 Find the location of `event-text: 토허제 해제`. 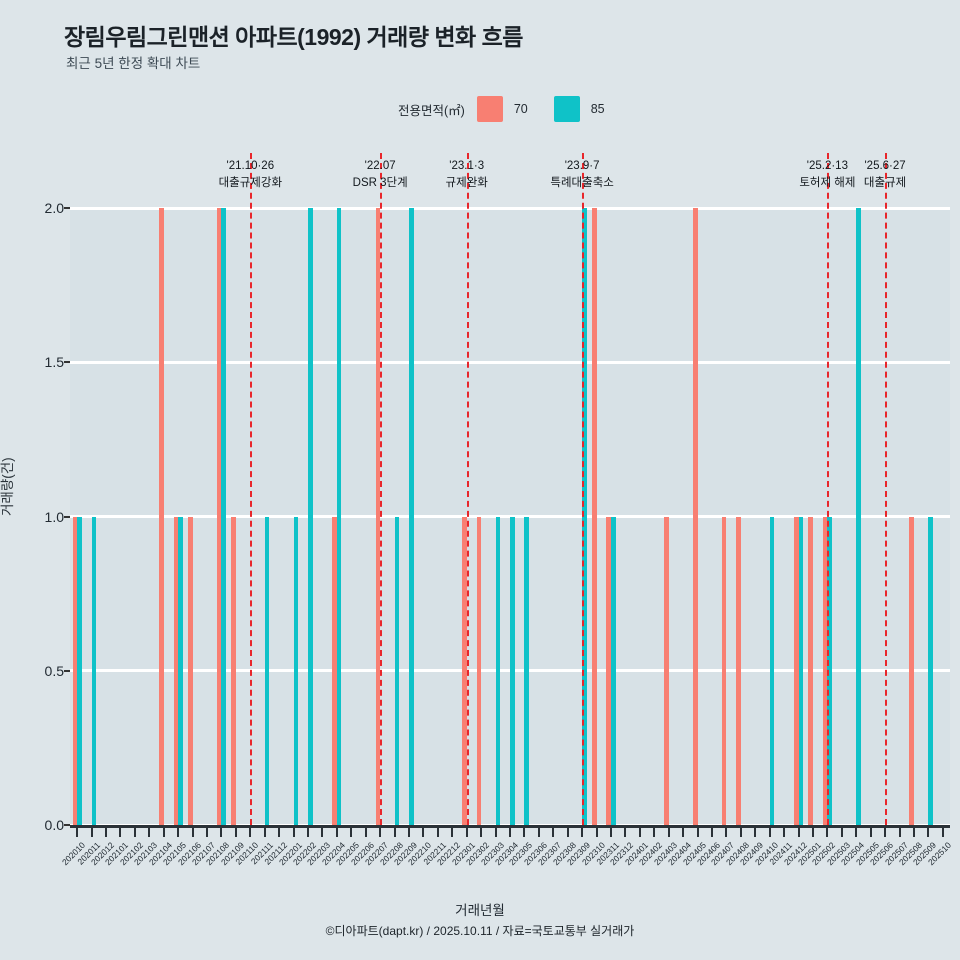

event-text: 토허제 해제 is located at coordinates (827, 182).